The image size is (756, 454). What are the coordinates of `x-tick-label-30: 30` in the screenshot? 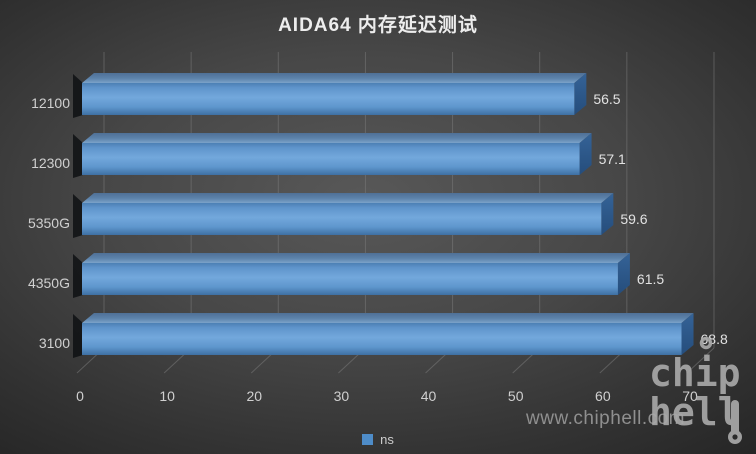 It's located at (342, 396).